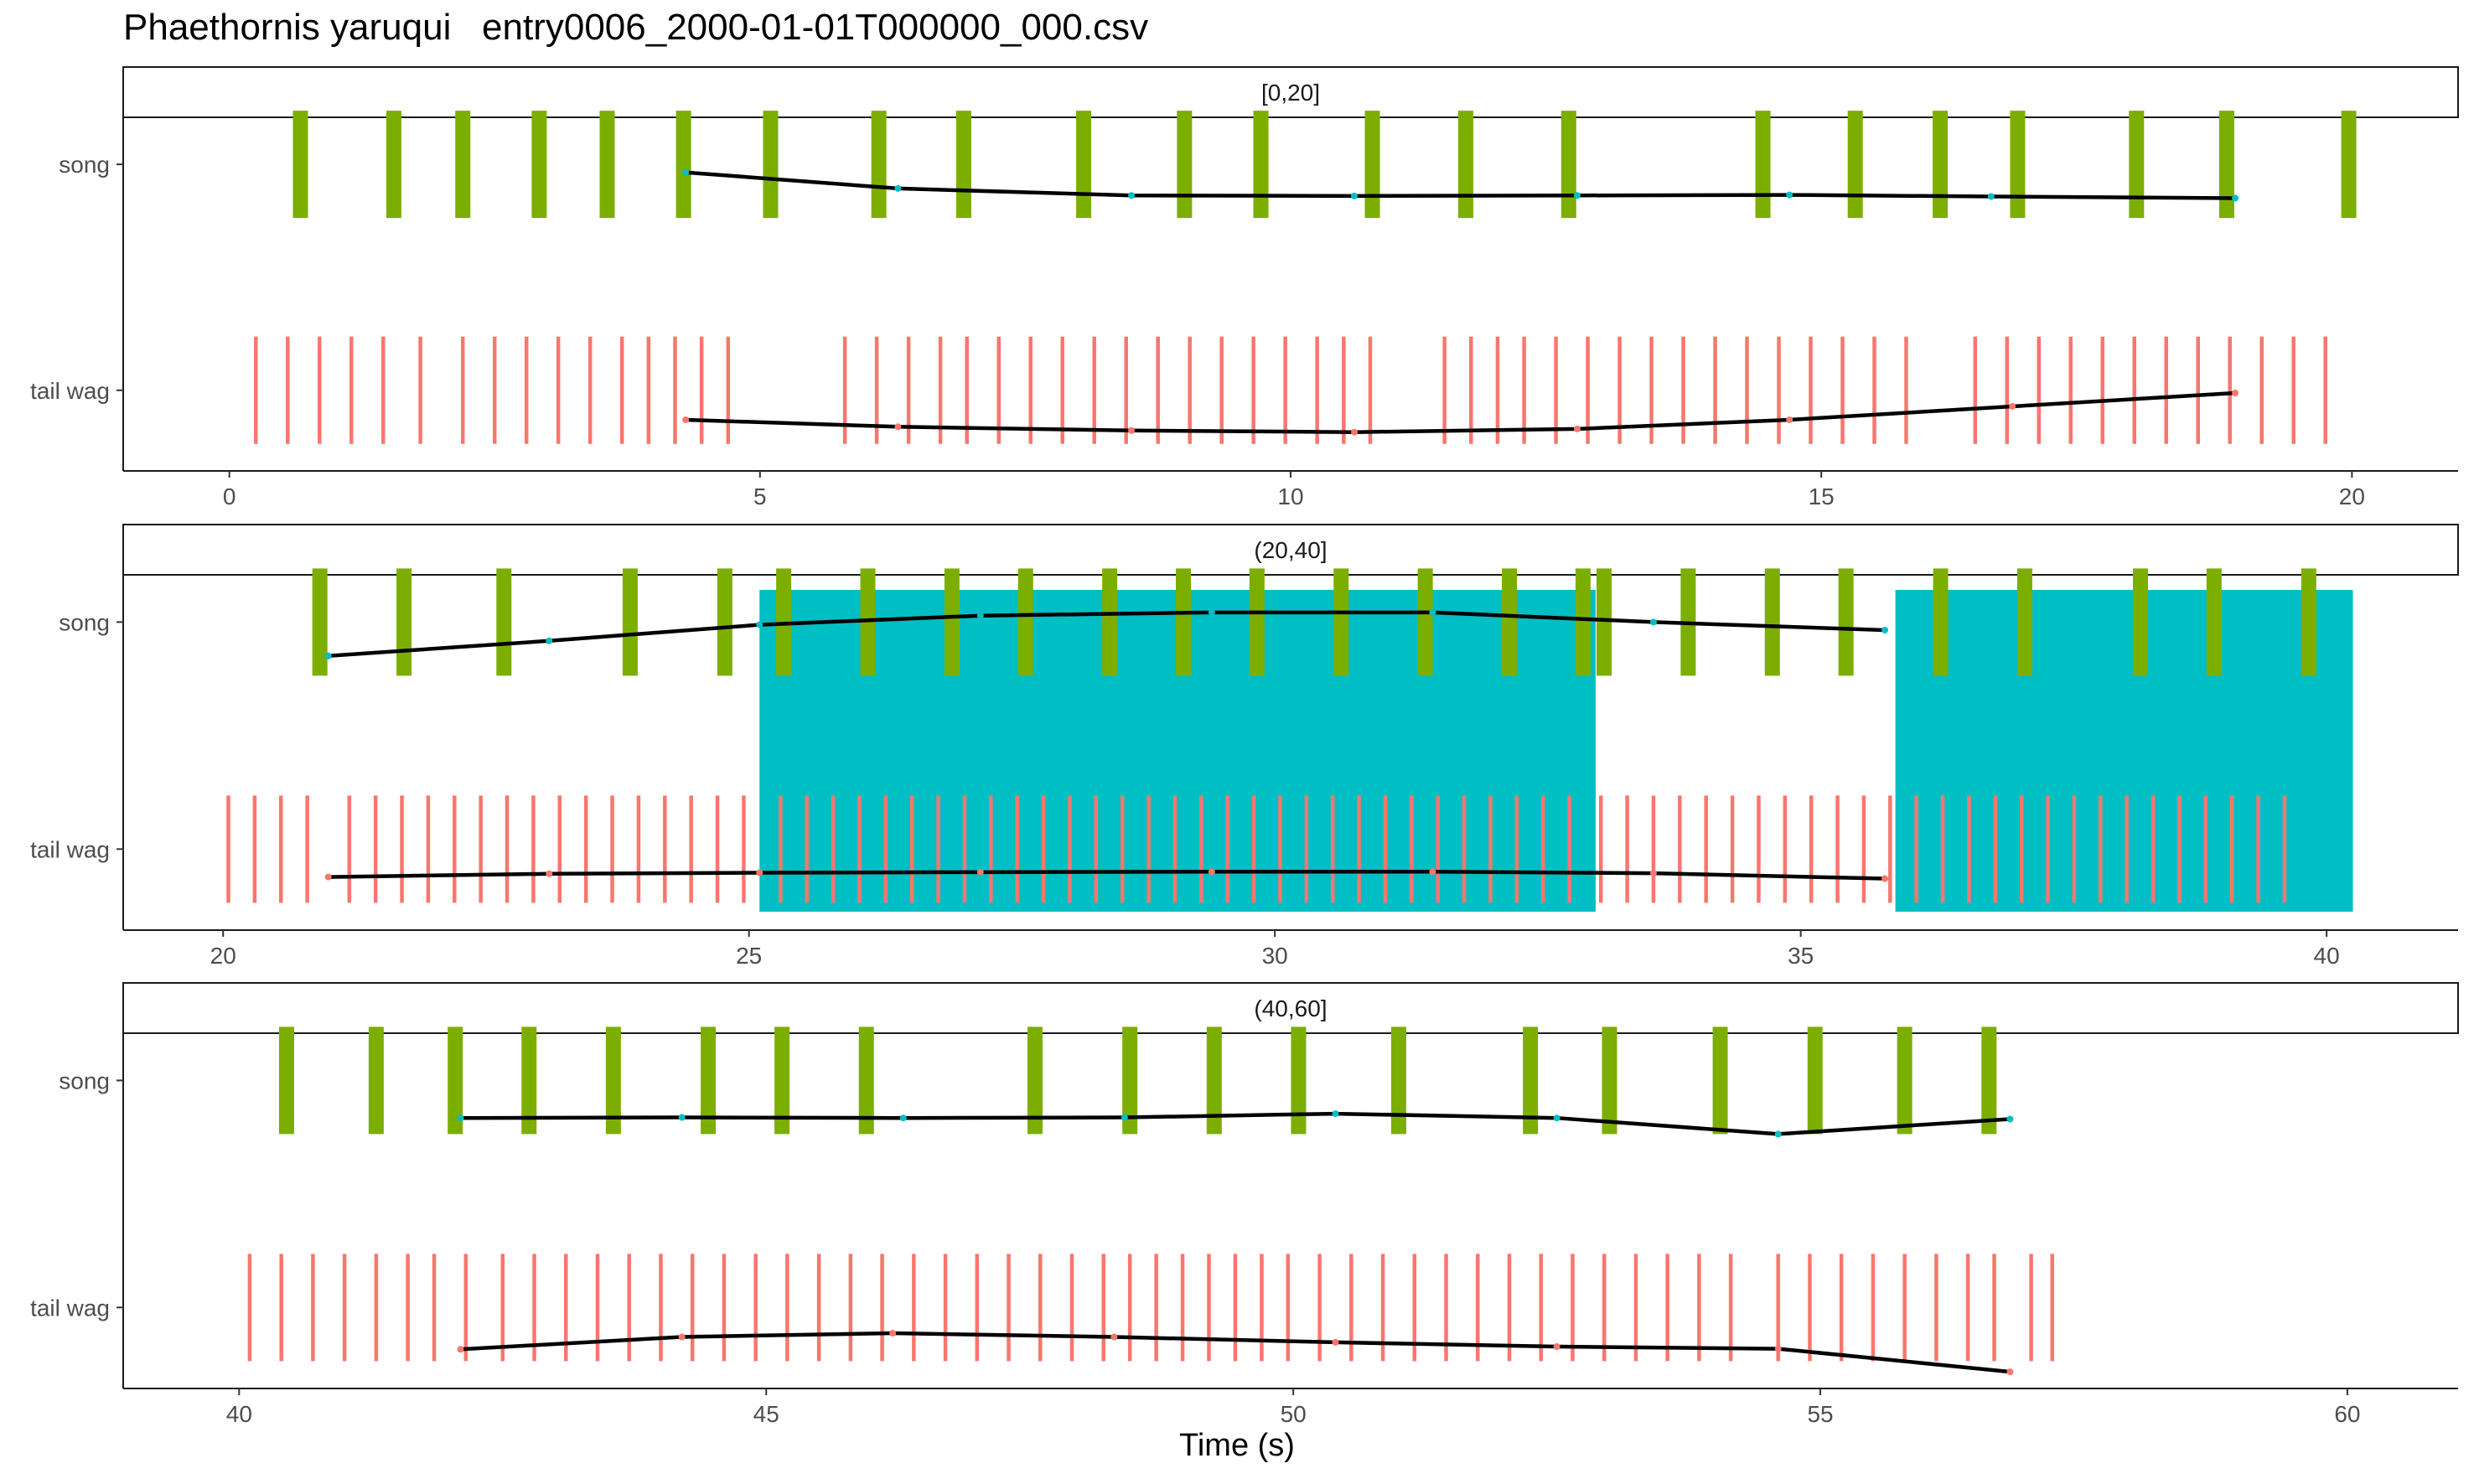 The height and width of the screenshot is (1484, 2474). What do you see at coordinates (1290, 496) in the screenshot?
I see `x-tick-label: 10` at bounding box center [1290, 496].